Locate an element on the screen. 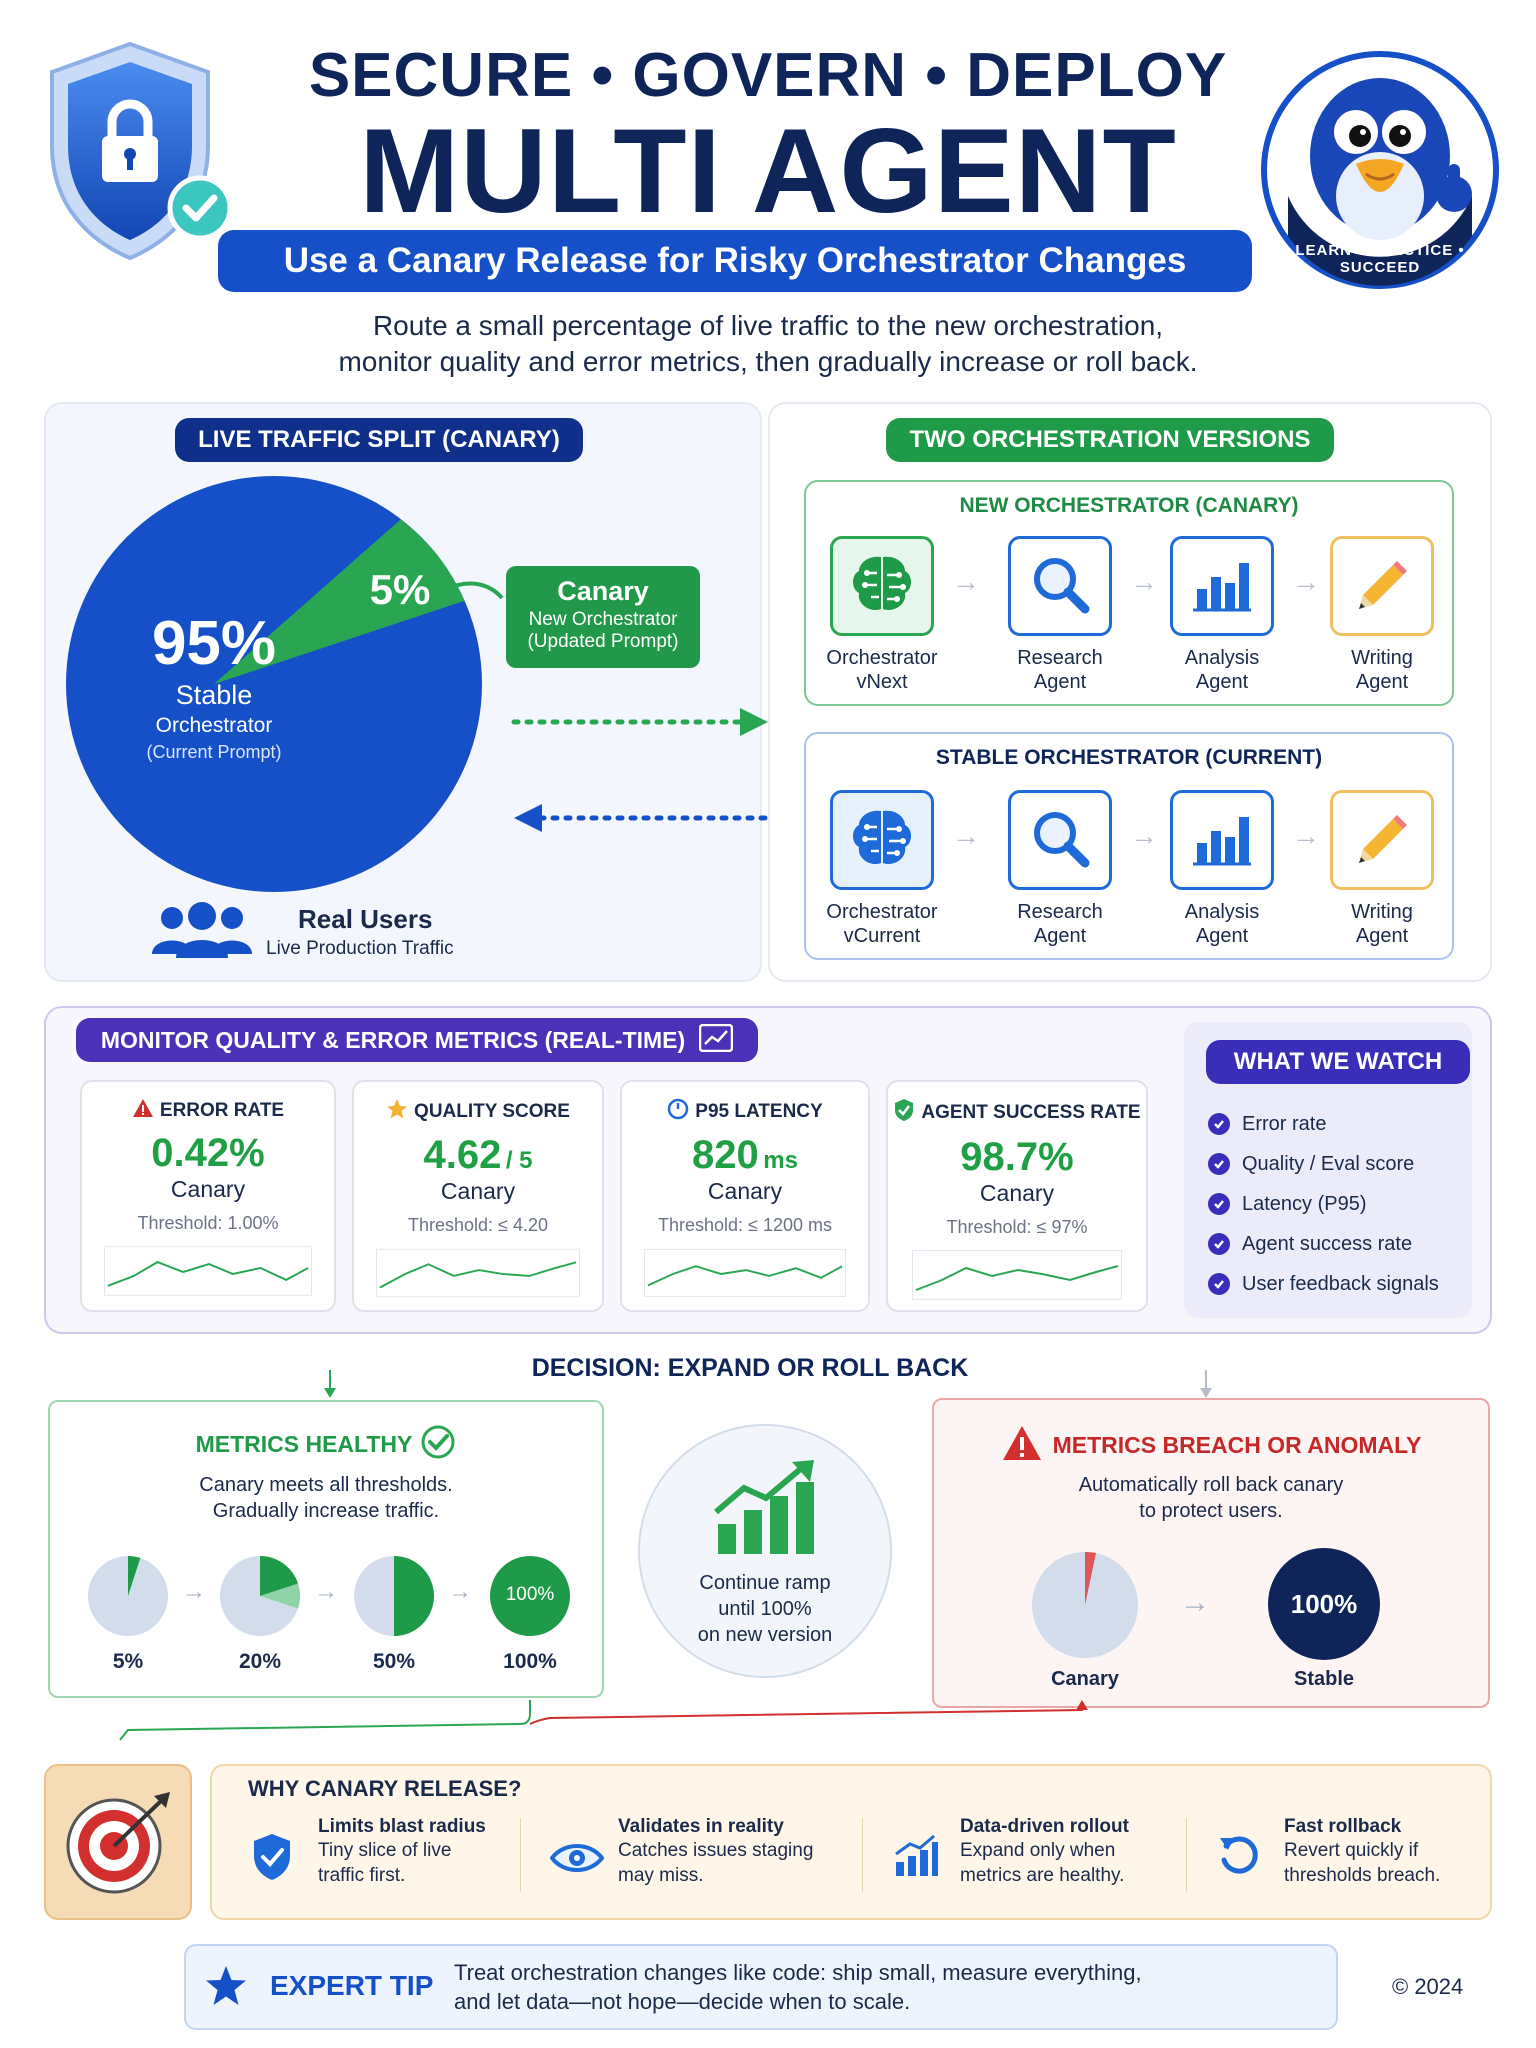  breach-stable-label: Stable is located at coordinates (1324, 1679).